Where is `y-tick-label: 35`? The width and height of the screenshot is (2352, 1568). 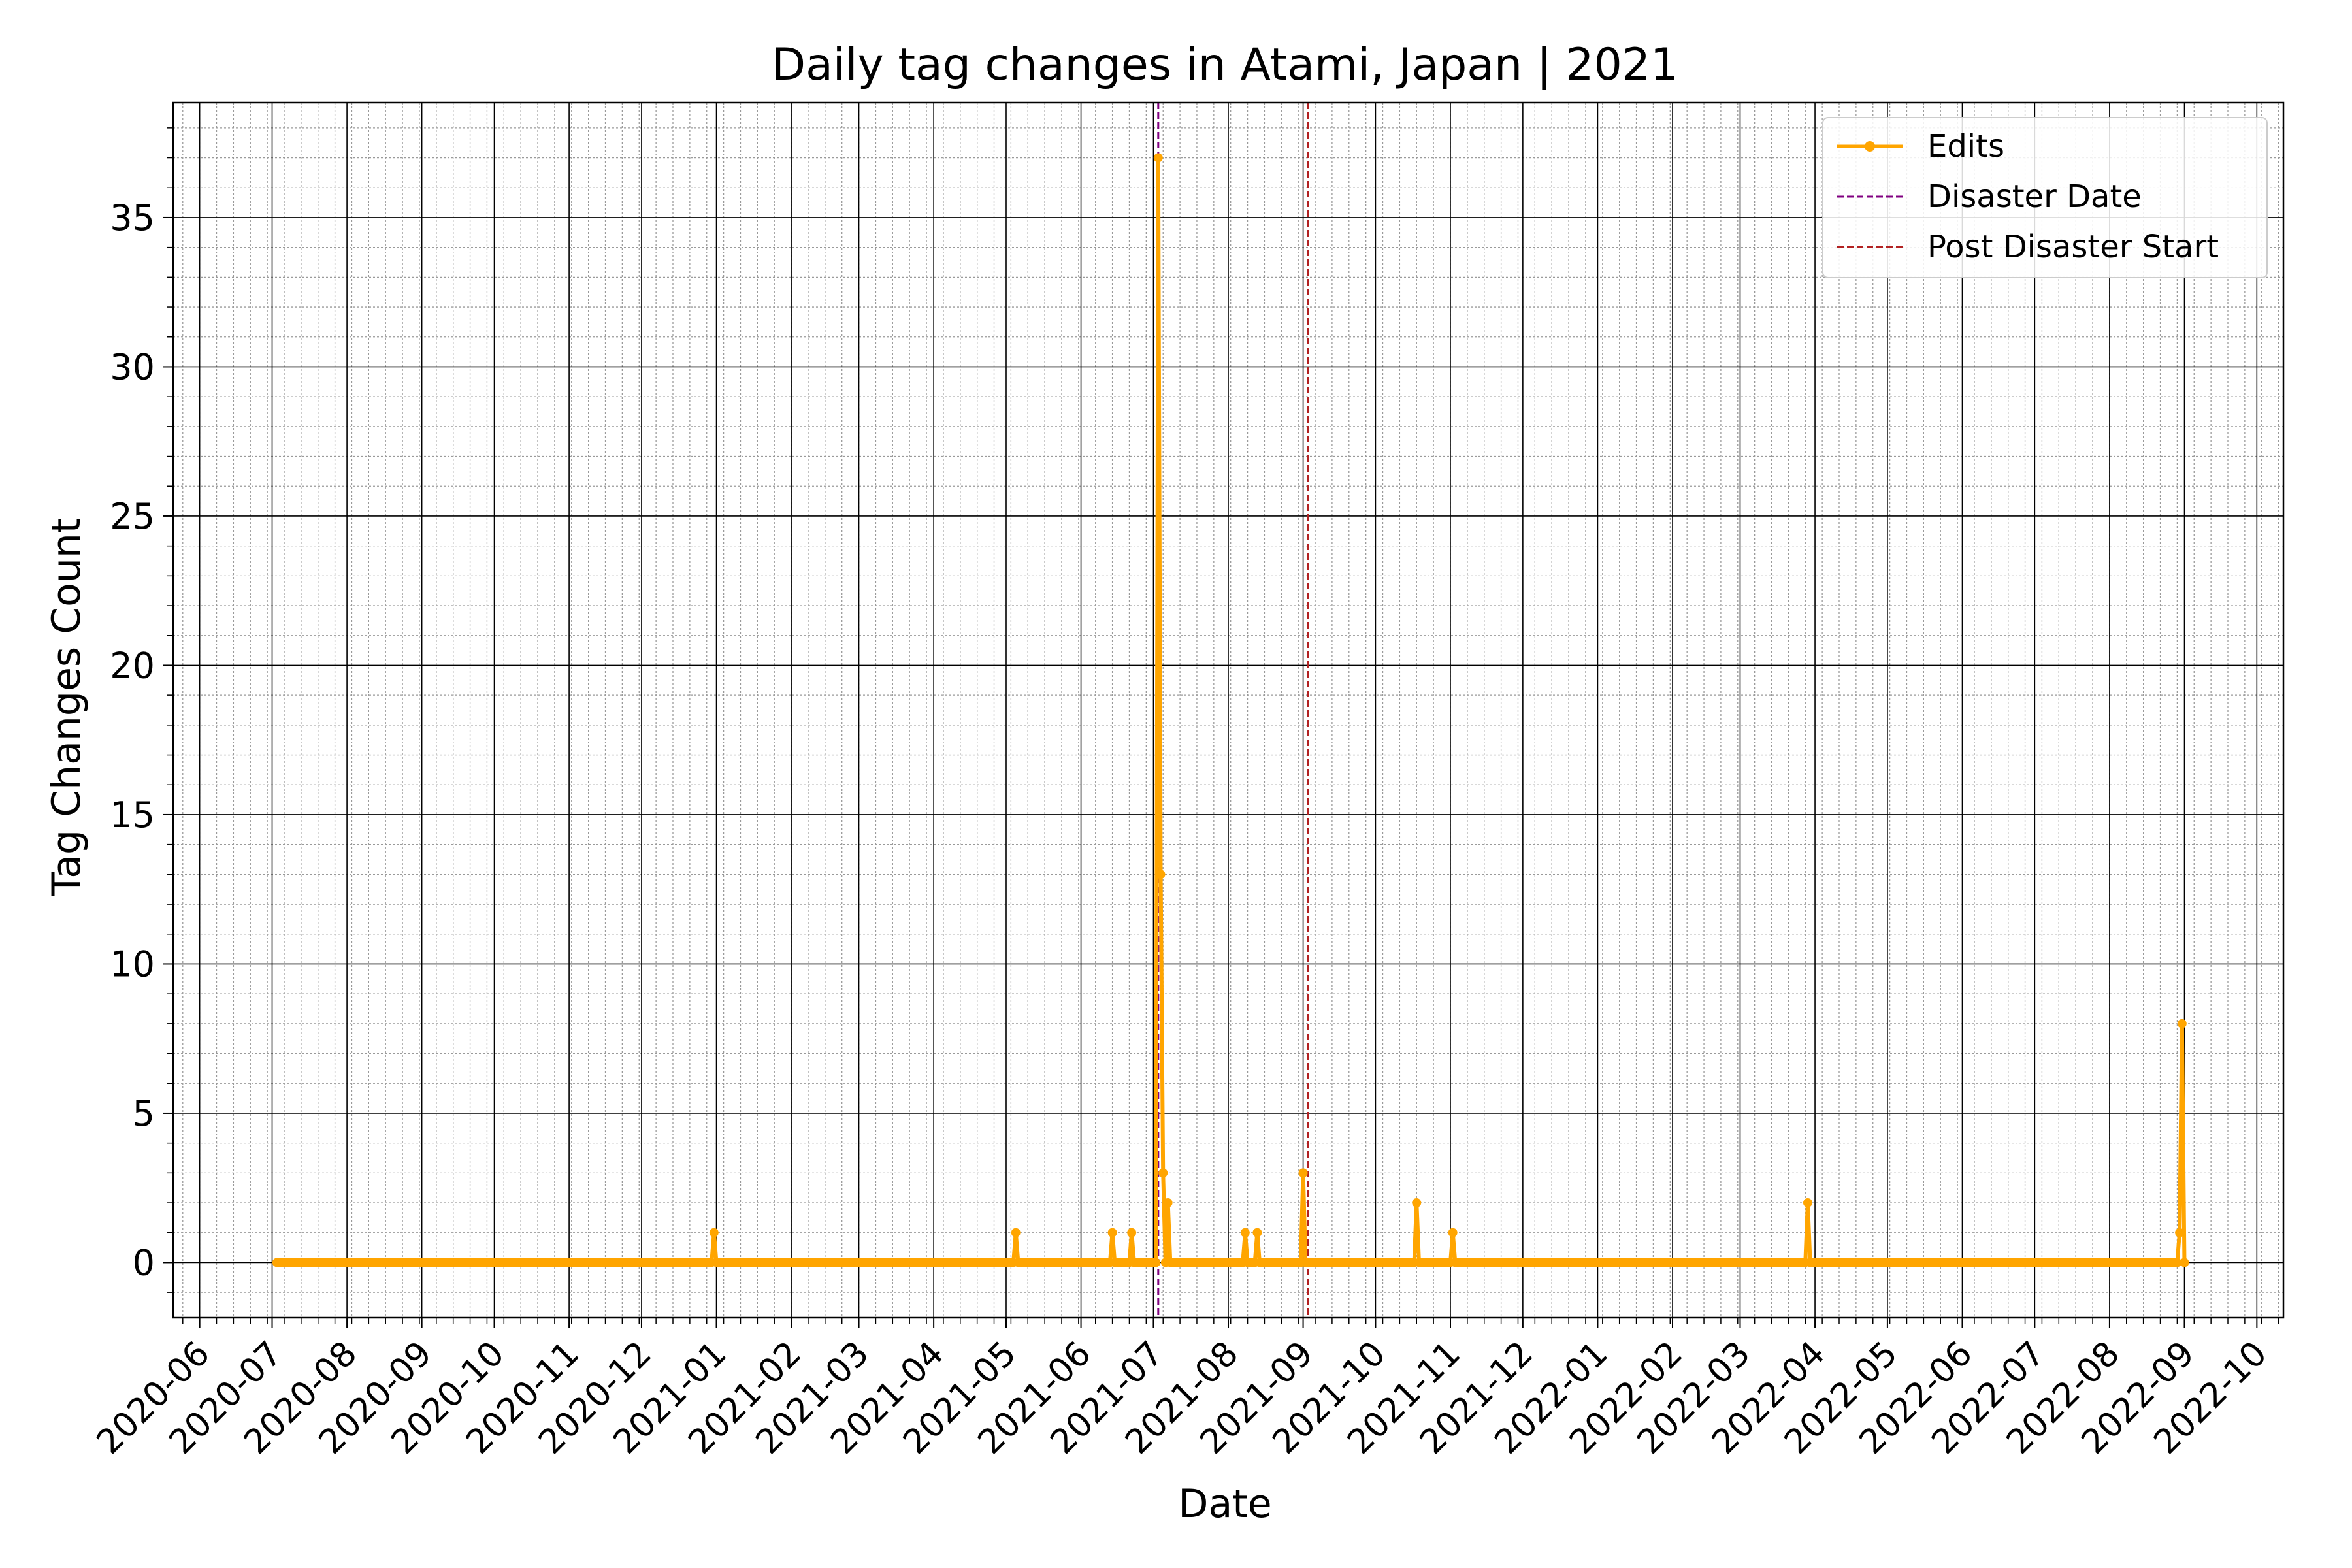
y-tick-label: 35 is located at coordinates (132, 217).